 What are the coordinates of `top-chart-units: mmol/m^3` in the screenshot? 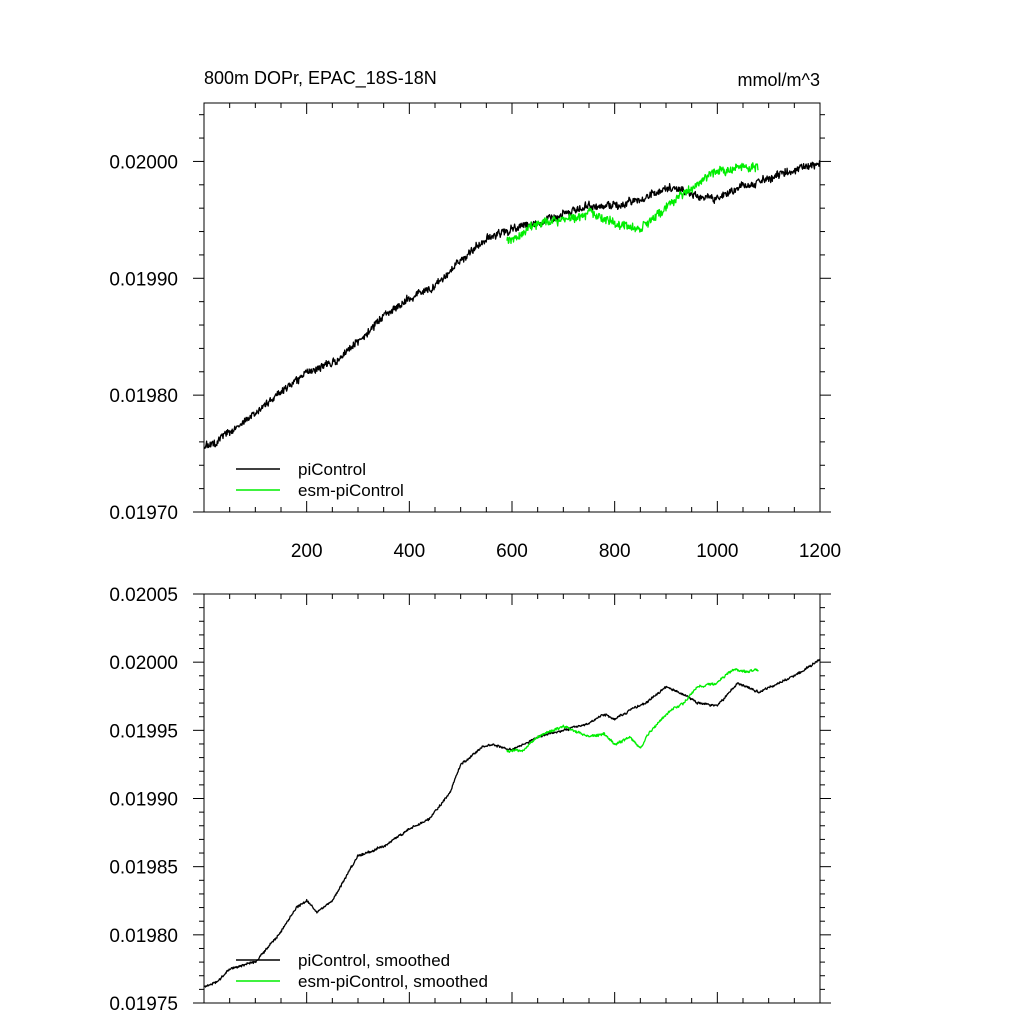 It's located at (779, 80).